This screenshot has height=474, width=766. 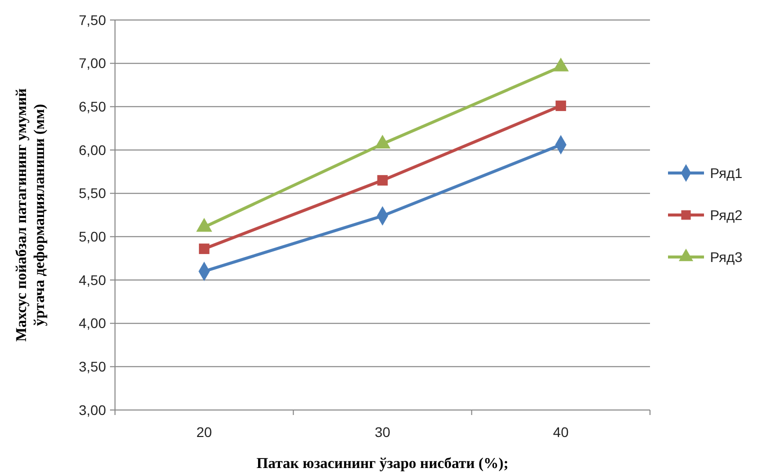 What do you see at coordinates (92, 106) in the screenshot?
I see `y-tick-label: 6,50` at bounding box center [92, 106].